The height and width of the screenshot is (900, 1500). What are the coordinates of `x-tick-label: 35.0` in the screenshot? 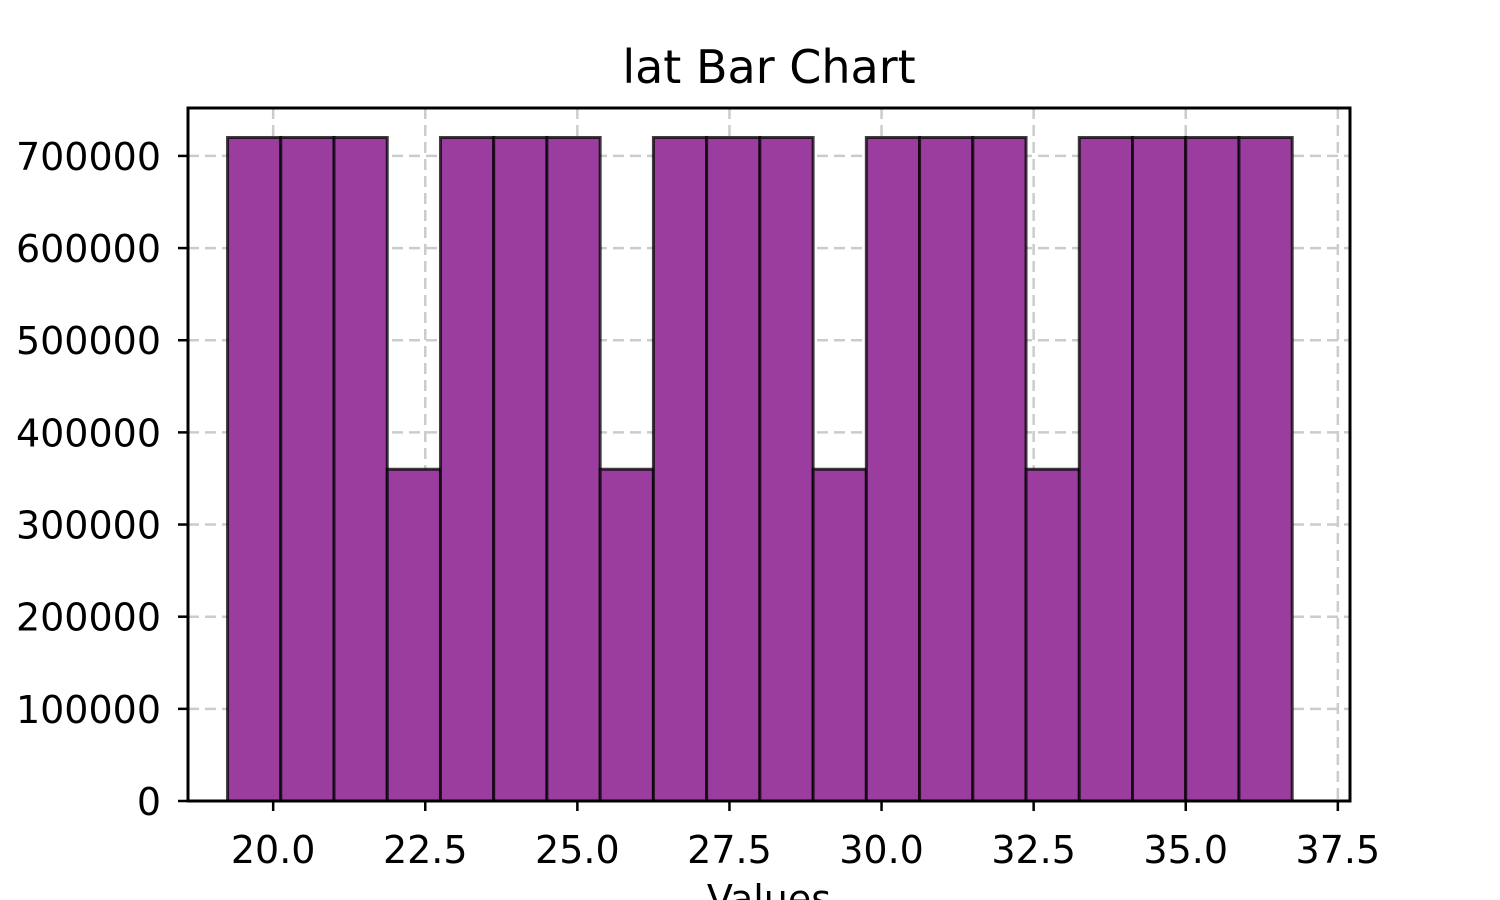 It's located at (1185, 850).